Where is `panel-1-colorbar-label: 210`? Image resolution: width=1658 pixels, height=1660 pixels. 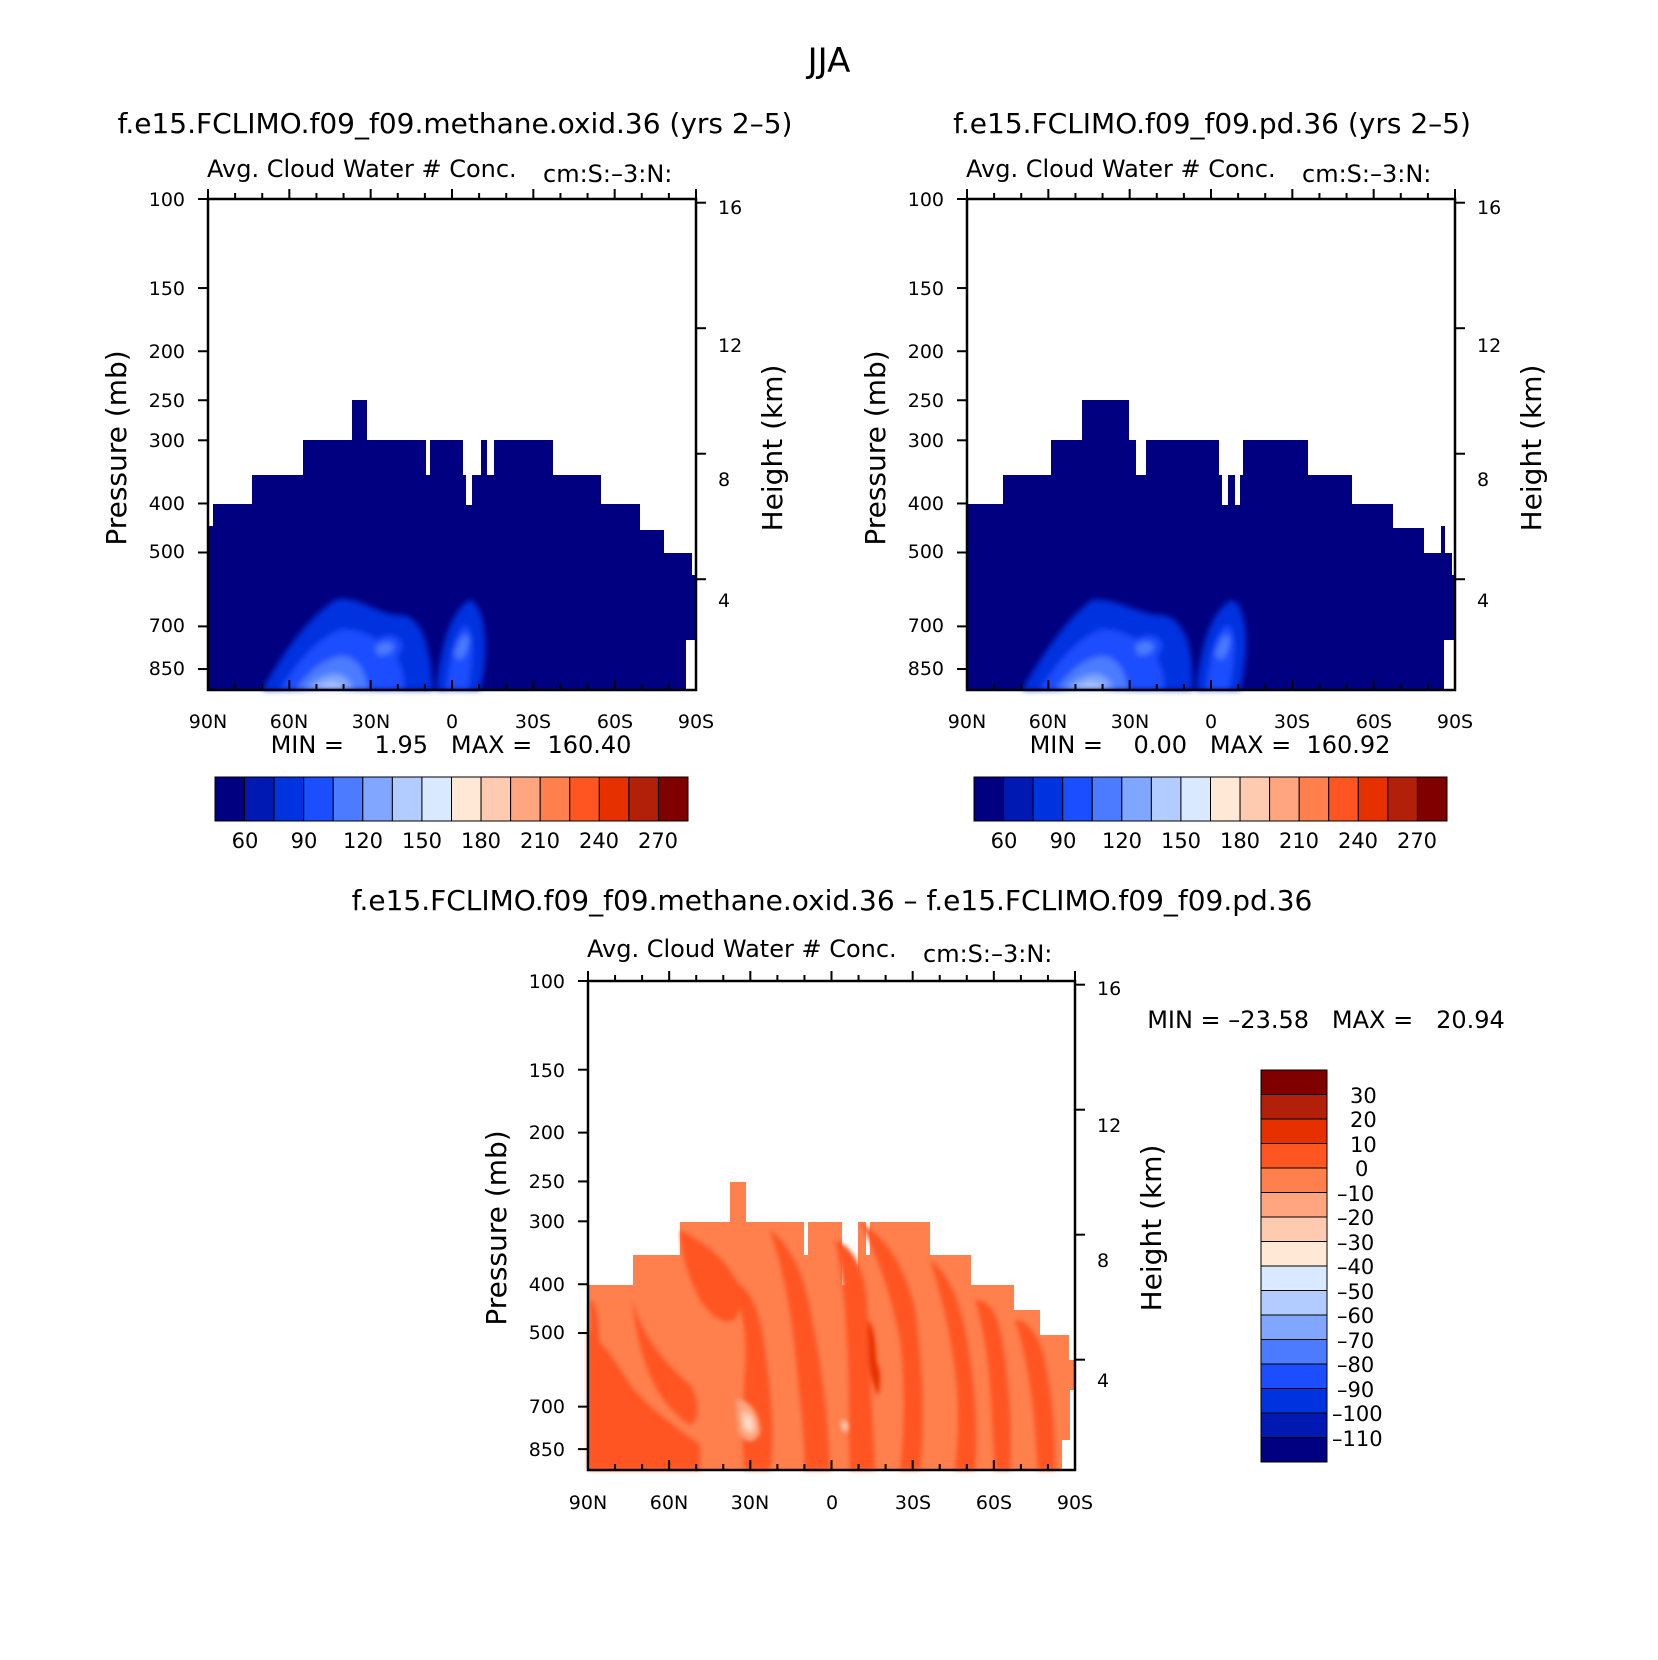 panel-1-colorbar-label: 210 is located at coordinates (540, 841).